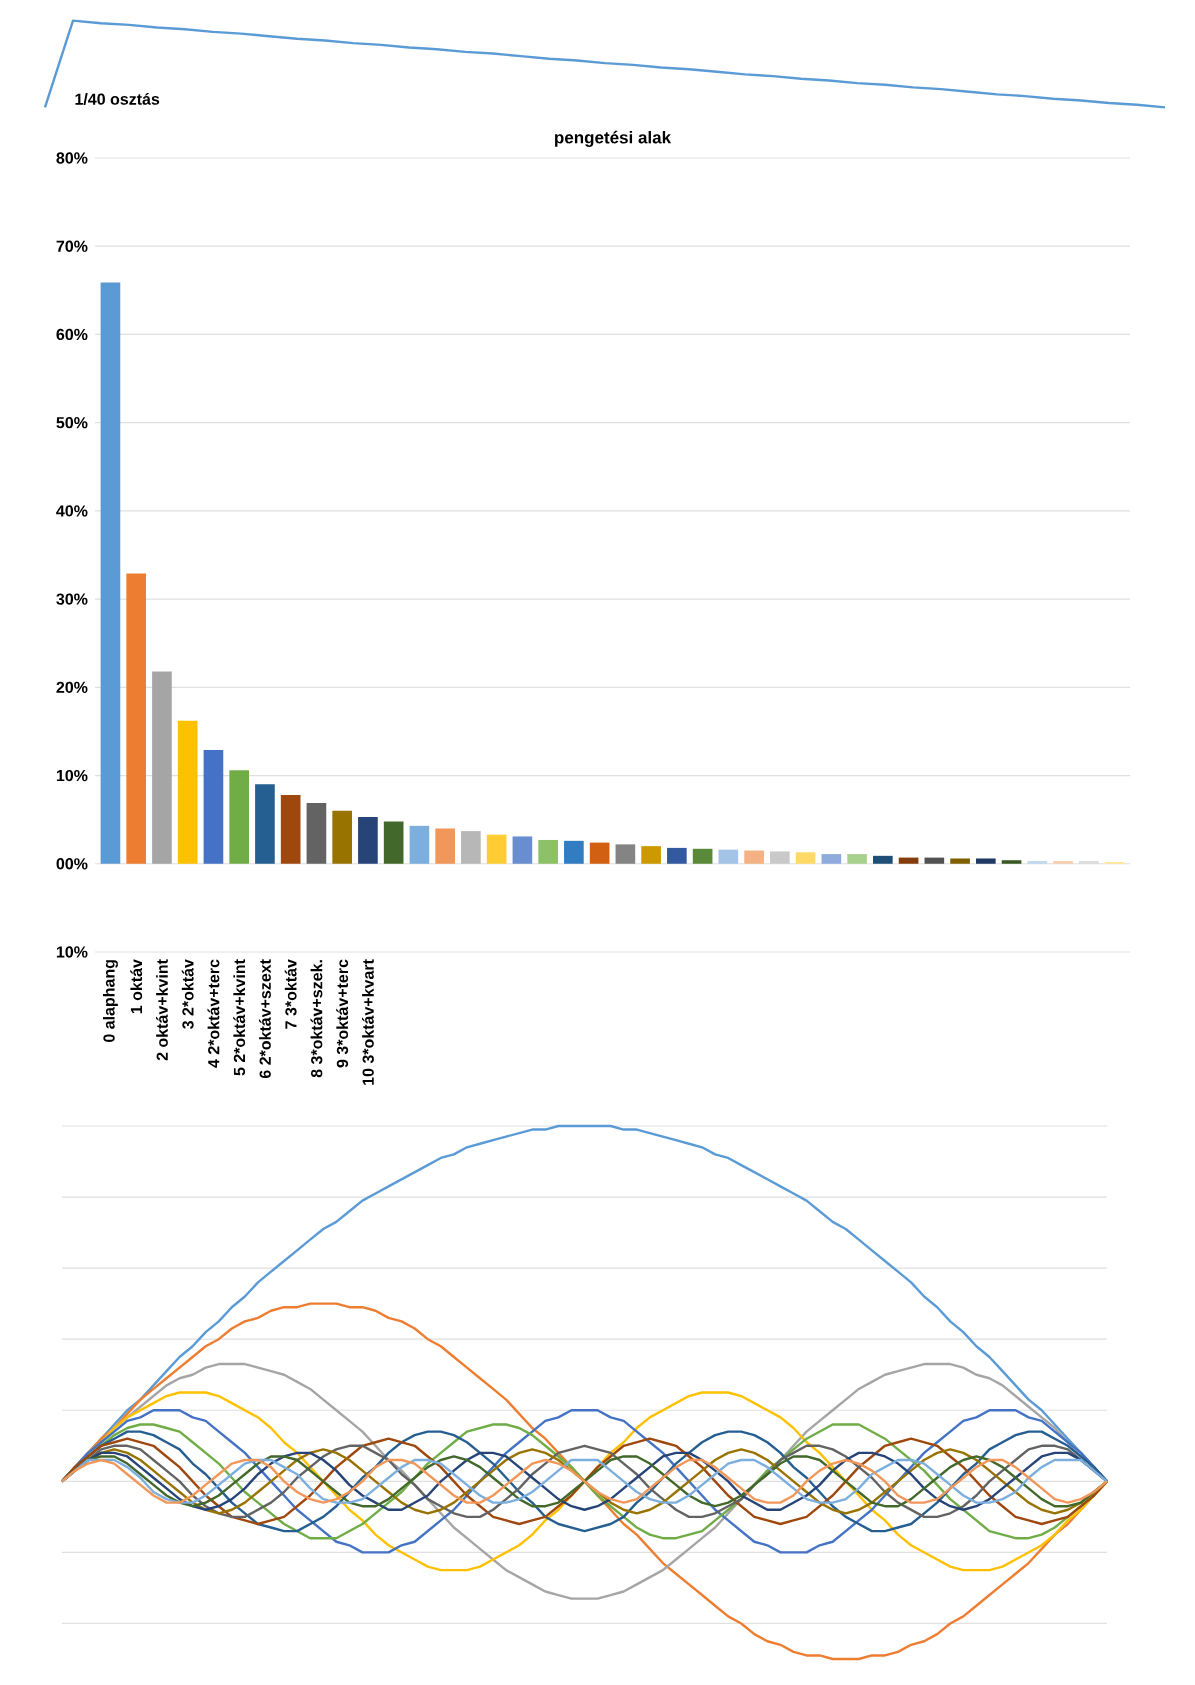  I want to click on x-tick-label: 3 2*oktáv, so click(187, 994).